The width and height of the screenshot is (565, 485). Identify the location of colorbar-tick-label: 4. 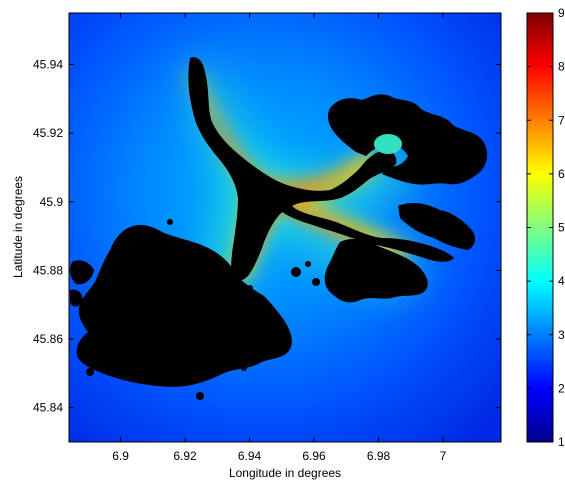
(561, 281).